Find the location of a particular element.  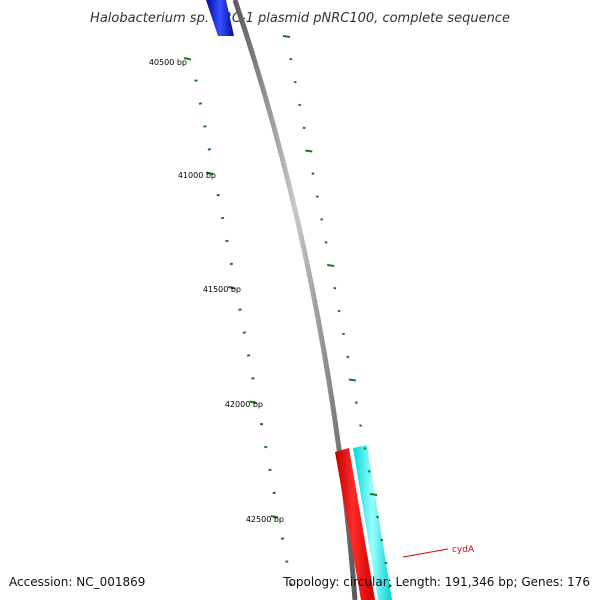

gene-label-leader is located at coordinates (425, 553).